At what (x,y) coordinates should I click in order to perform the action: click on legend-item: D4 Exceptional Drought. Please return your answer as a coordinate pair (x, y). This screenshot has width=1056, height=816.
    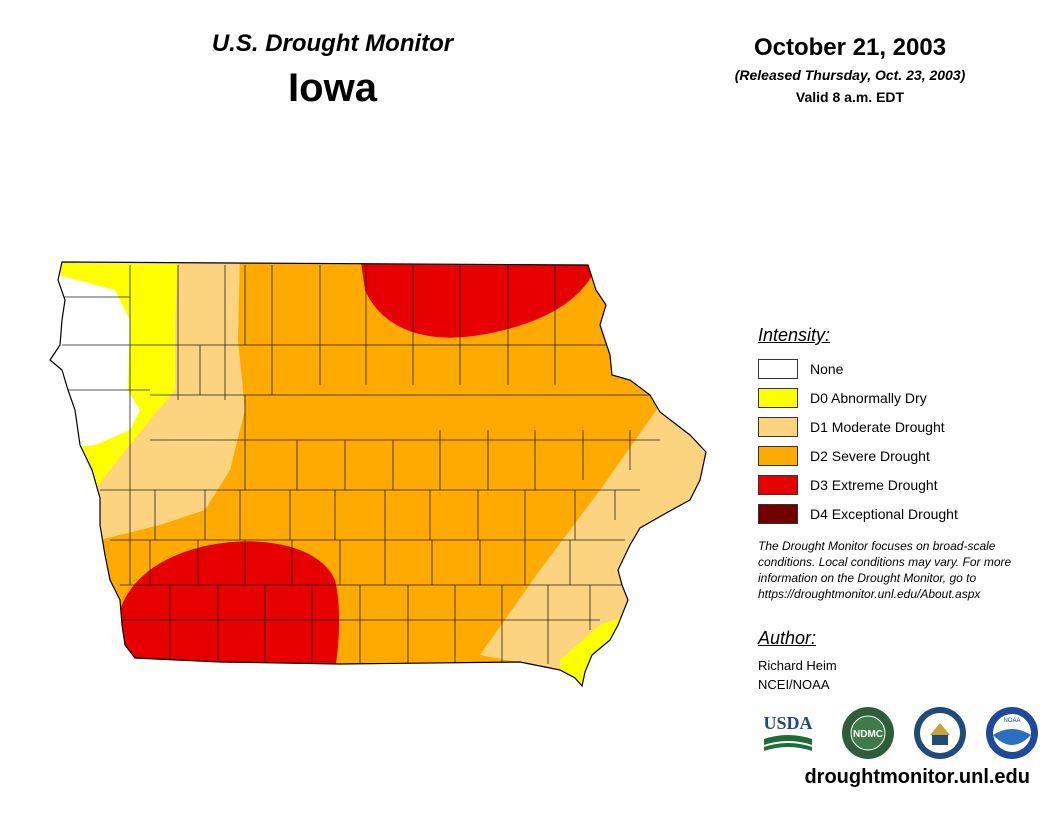
    Looking at the image, I should click on (898, 513).